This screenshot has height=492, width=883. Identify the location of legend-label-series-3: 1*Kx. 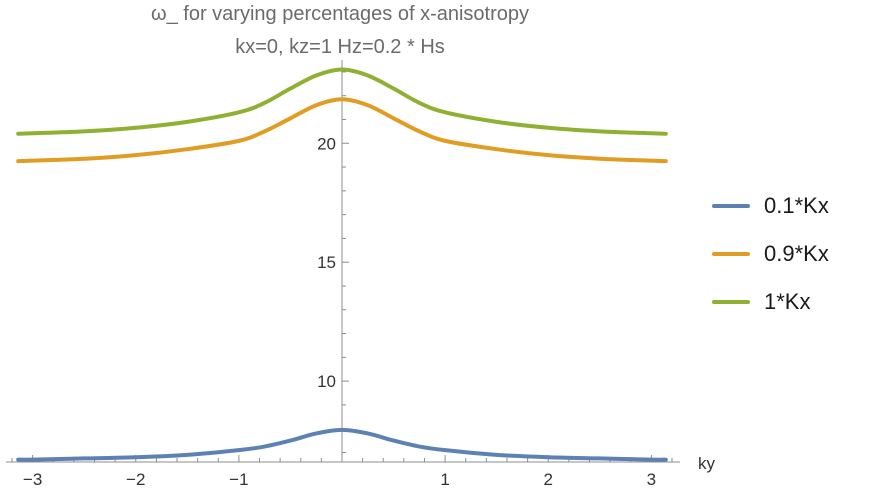
(787, 301).